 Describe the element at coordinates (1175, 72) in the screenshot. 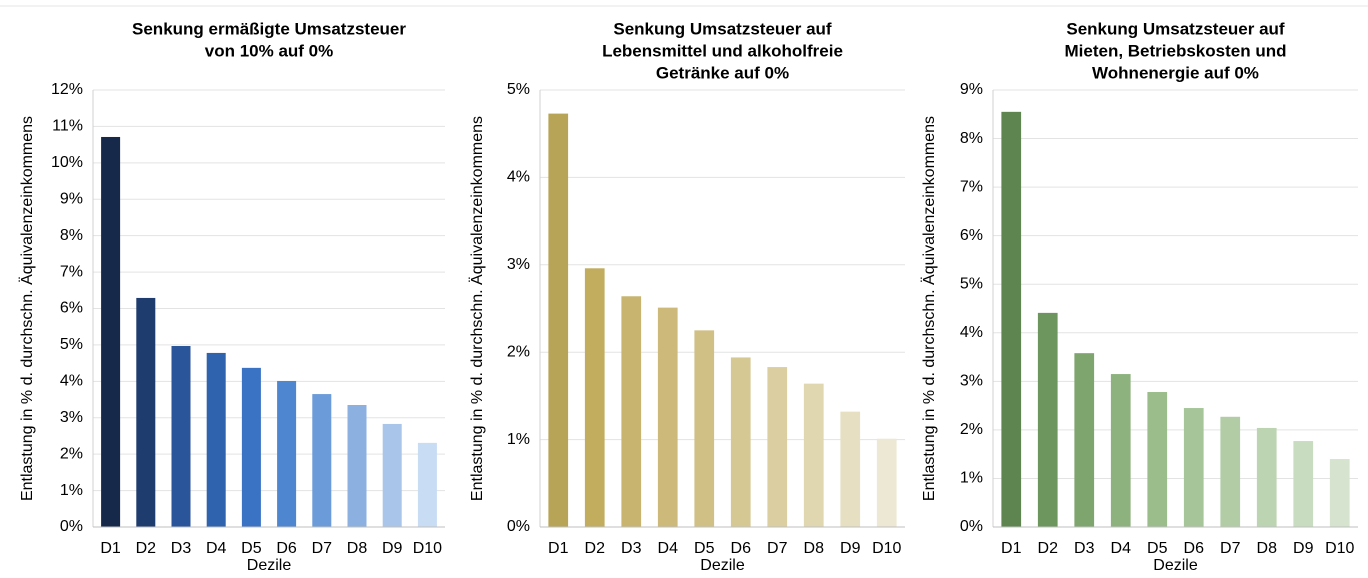

I see `chart-title: Wohnenergie auf 0%` at that location.